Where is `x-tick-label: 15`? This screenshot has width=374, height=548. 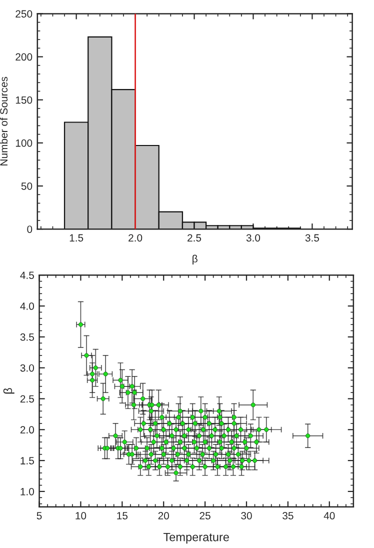
x-tick-label: 15 is located at coordinates (122, 516).